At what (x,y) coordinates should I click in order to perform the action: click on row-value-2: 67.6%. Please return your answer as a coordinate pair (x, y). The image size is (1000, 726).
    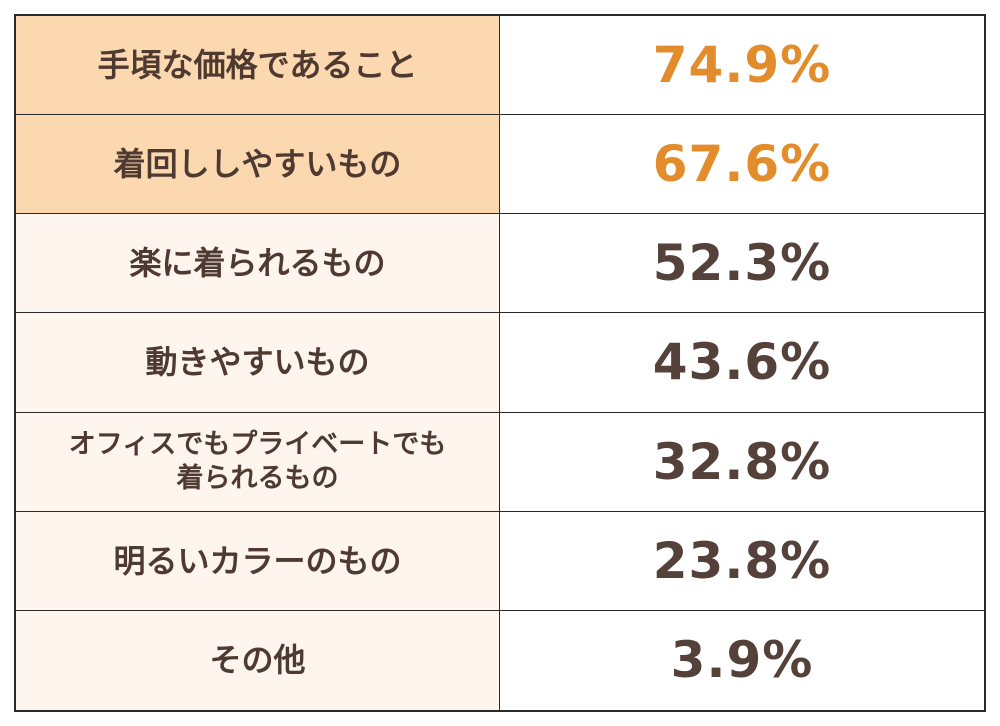
    Looking at the image, I should click on (742, 165).